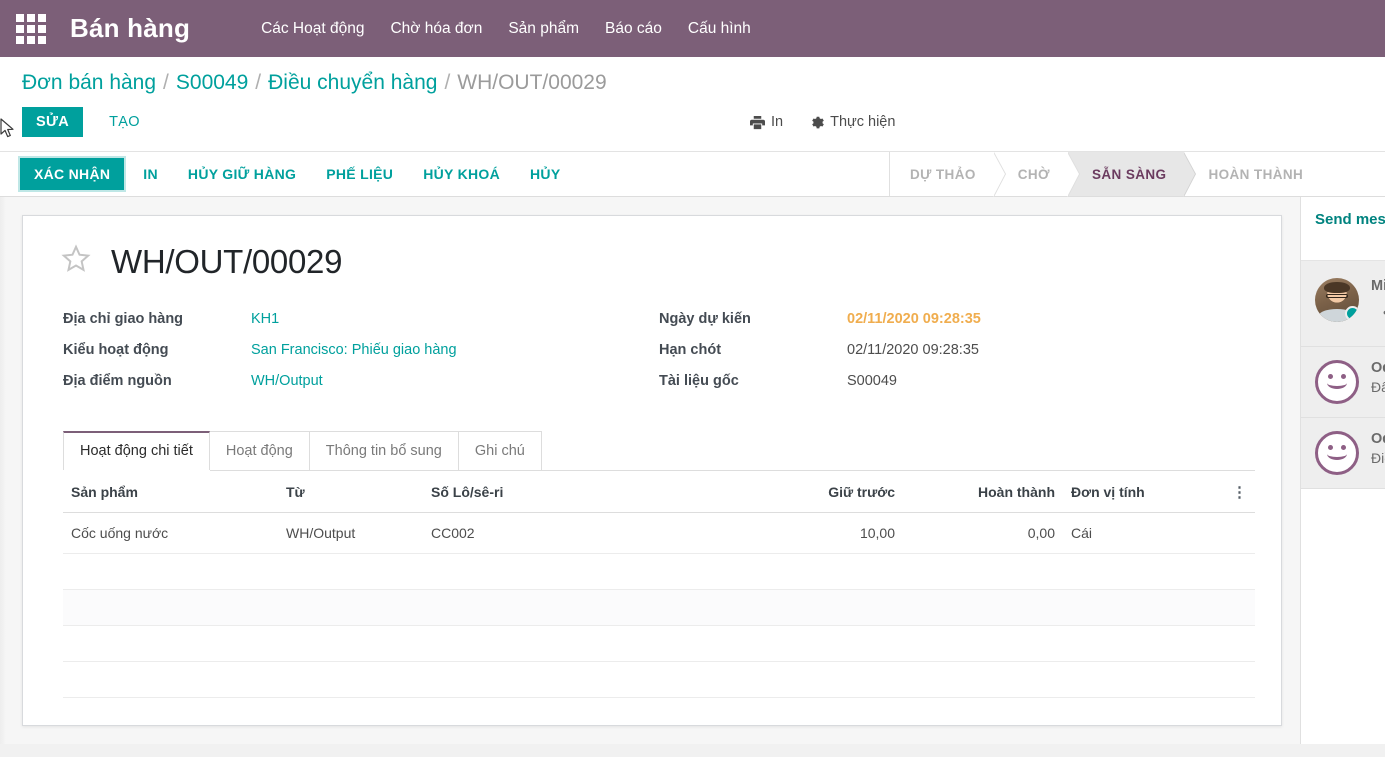 This screenshot has height=757, width=1385. I want to click on breadcrumb-item-sale-orders: Đơn bán hàng, so click(89, 82).